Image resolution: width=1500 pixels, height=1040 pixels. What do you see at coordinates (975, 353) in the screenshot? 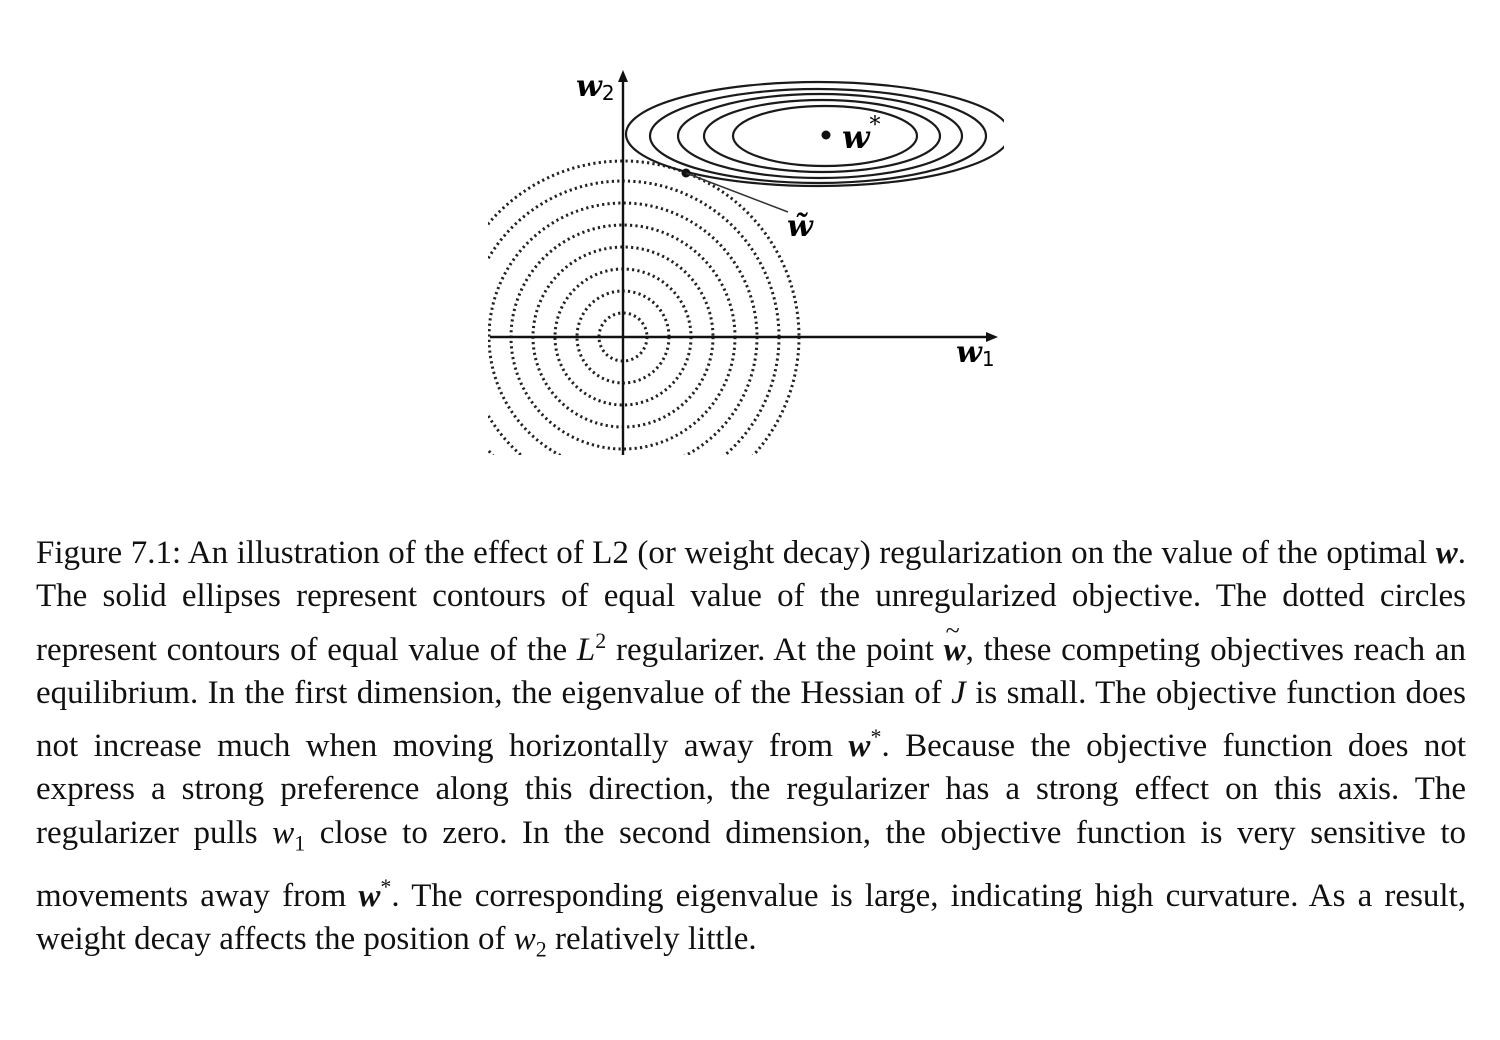
I see `w1-axis-label: w1` at bounding box center [975, 353].